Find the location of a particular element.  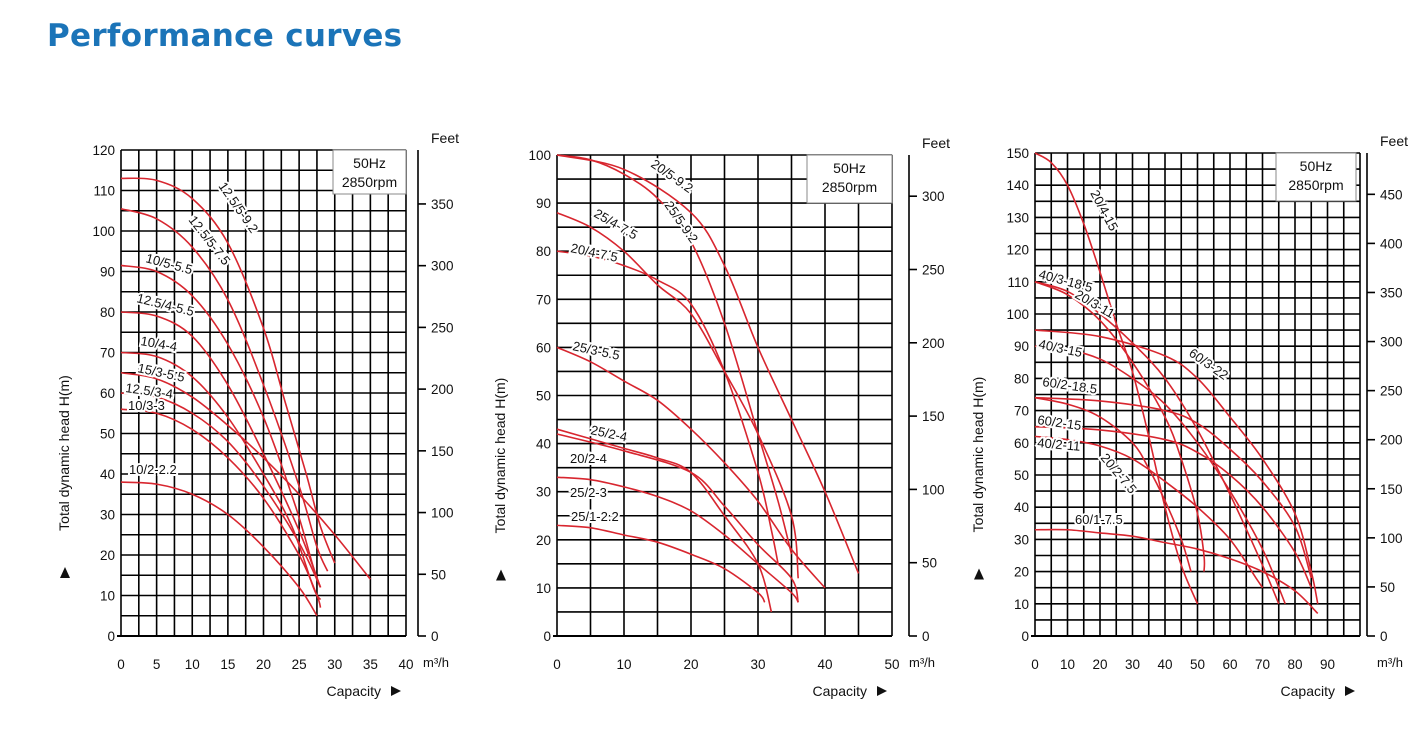

x-tick-label: 30 is located at coordinates (334, 664).